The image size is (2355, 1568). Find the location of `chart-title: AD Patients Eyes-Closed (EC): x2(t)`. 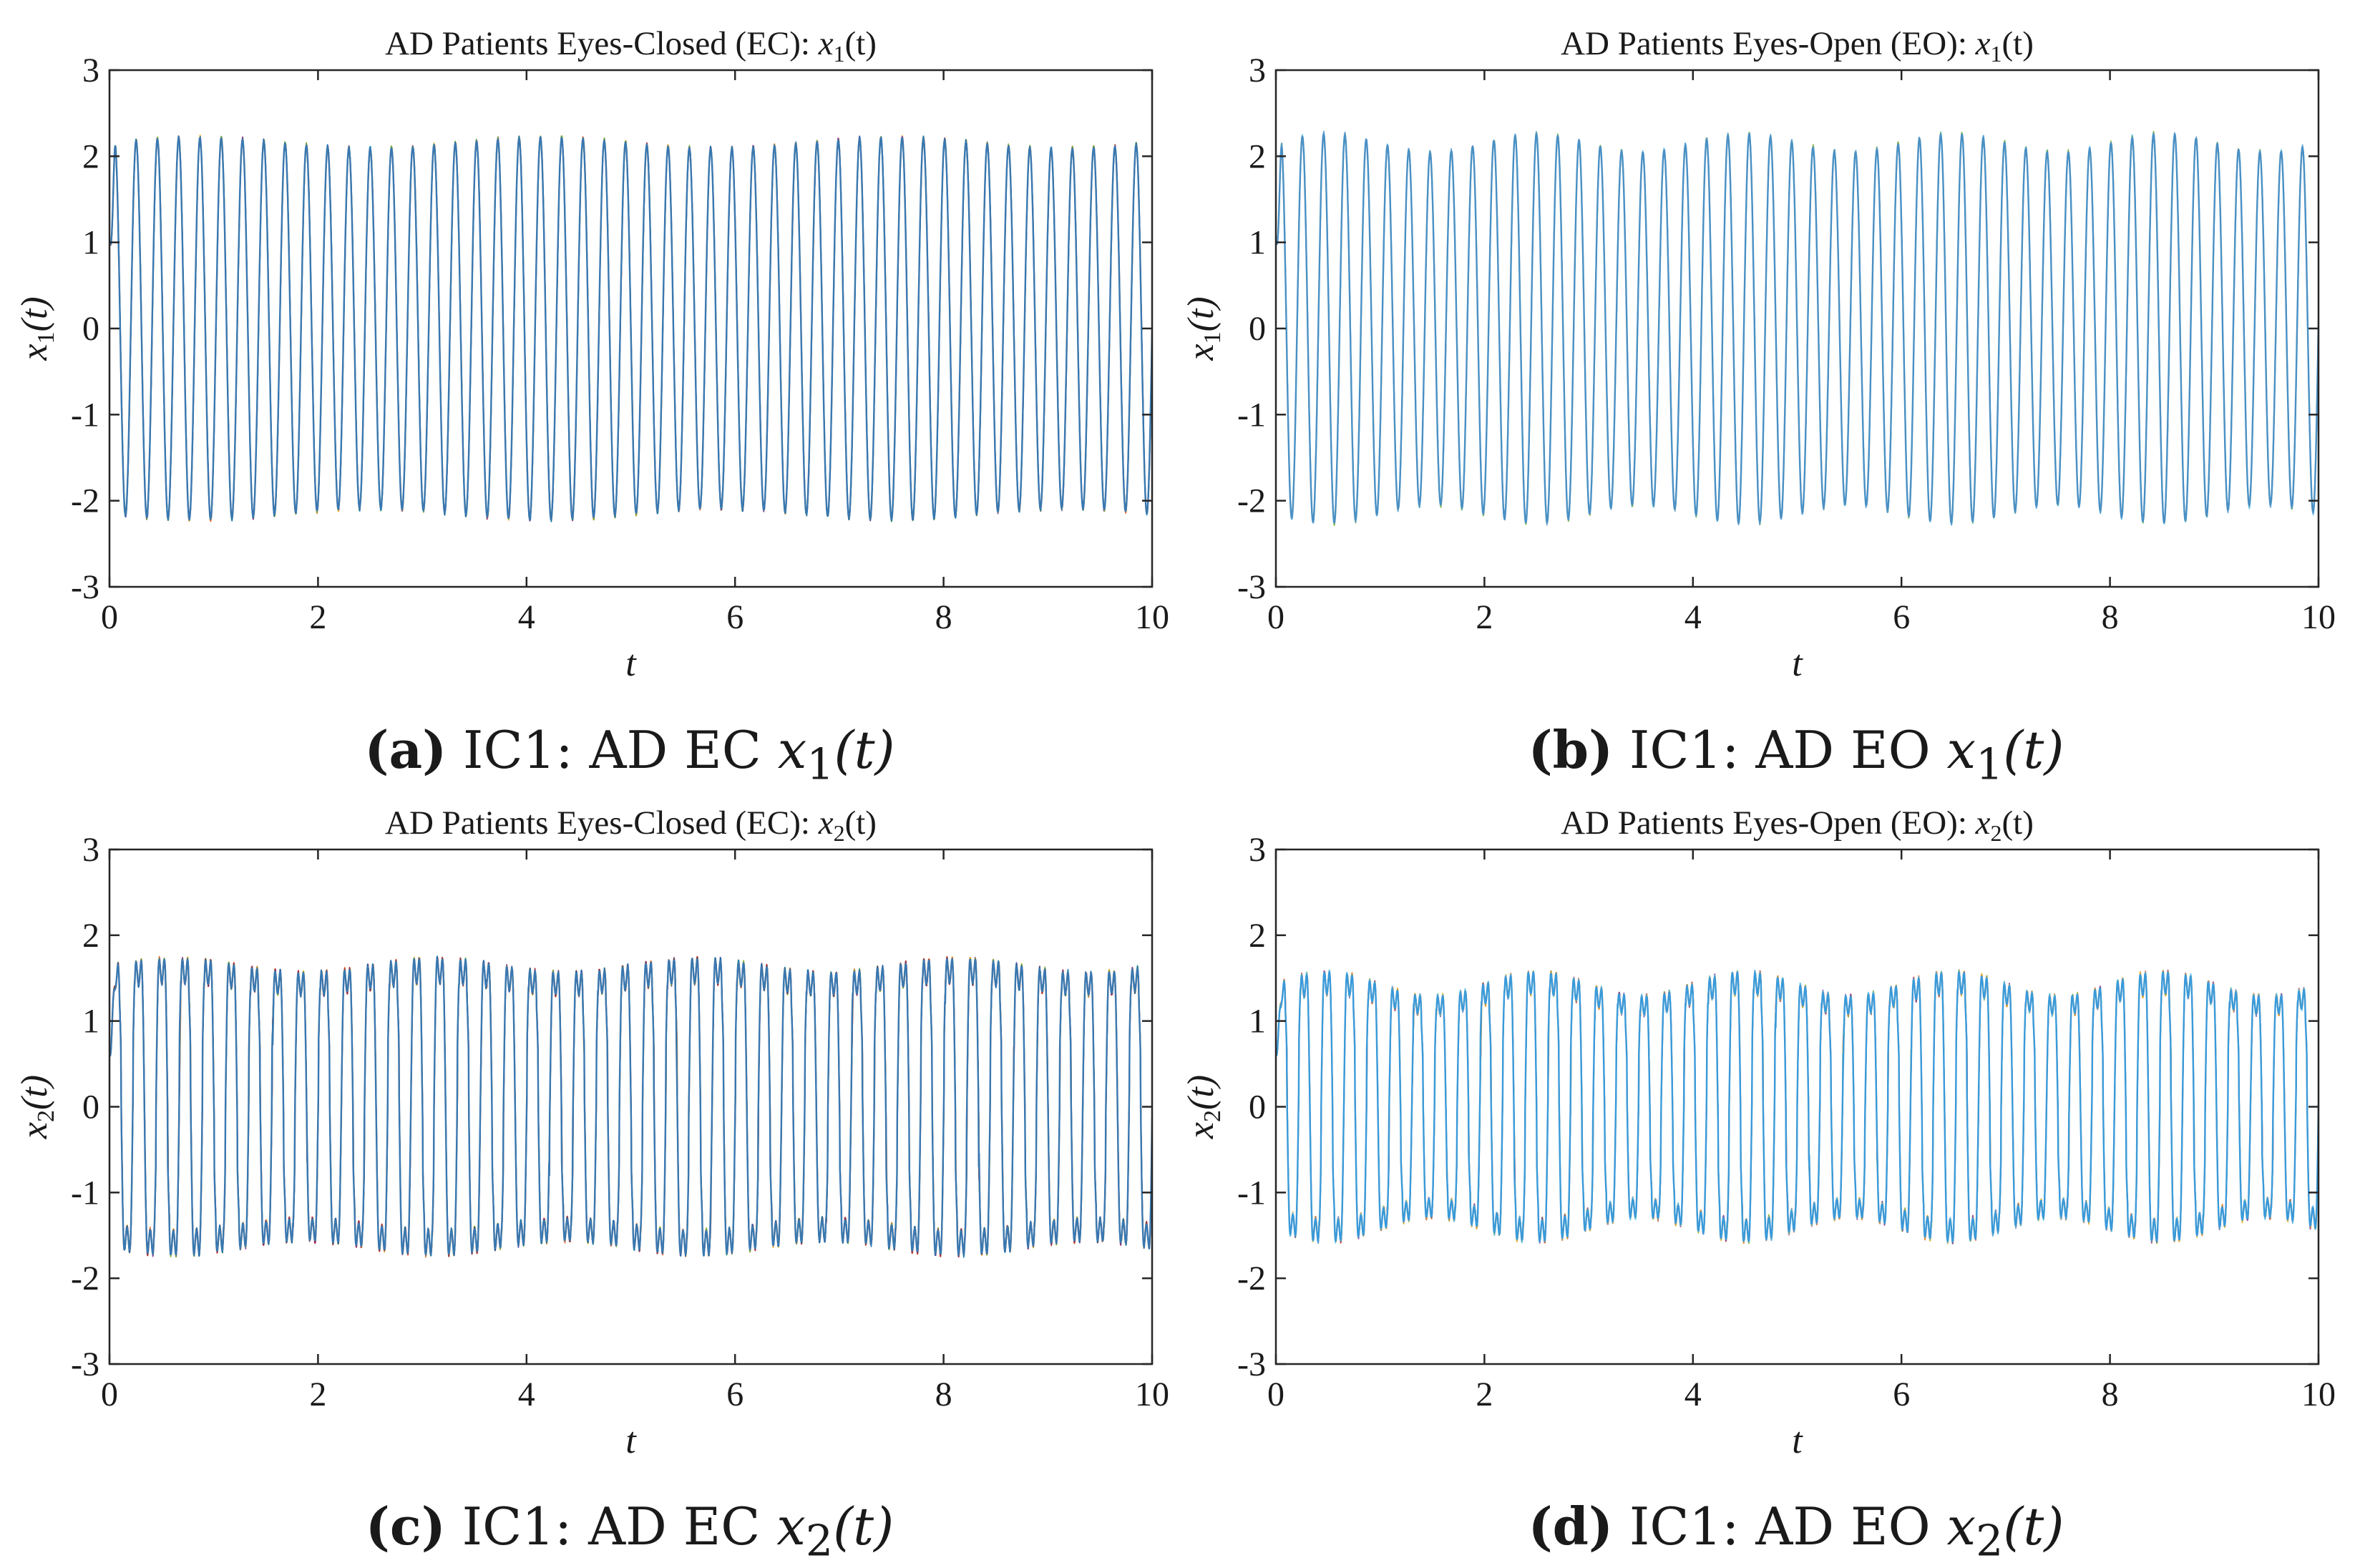

chart-title: AD Patients Eyes-Closed (EC): x2(t) is located at coordinates (631, 825).